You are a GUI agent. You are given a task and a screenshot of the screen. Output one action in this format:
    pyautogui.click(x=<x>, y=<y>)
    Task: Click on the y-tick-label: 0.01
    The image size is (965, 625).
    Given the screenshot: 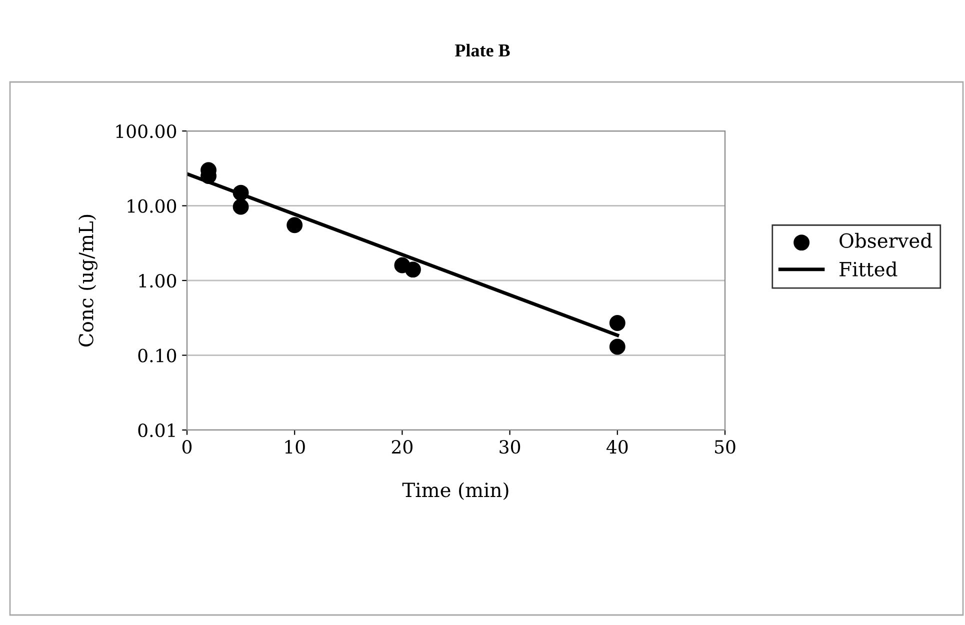 What is the action you would take?
    pyautogui.click(x=156, y=430)
    